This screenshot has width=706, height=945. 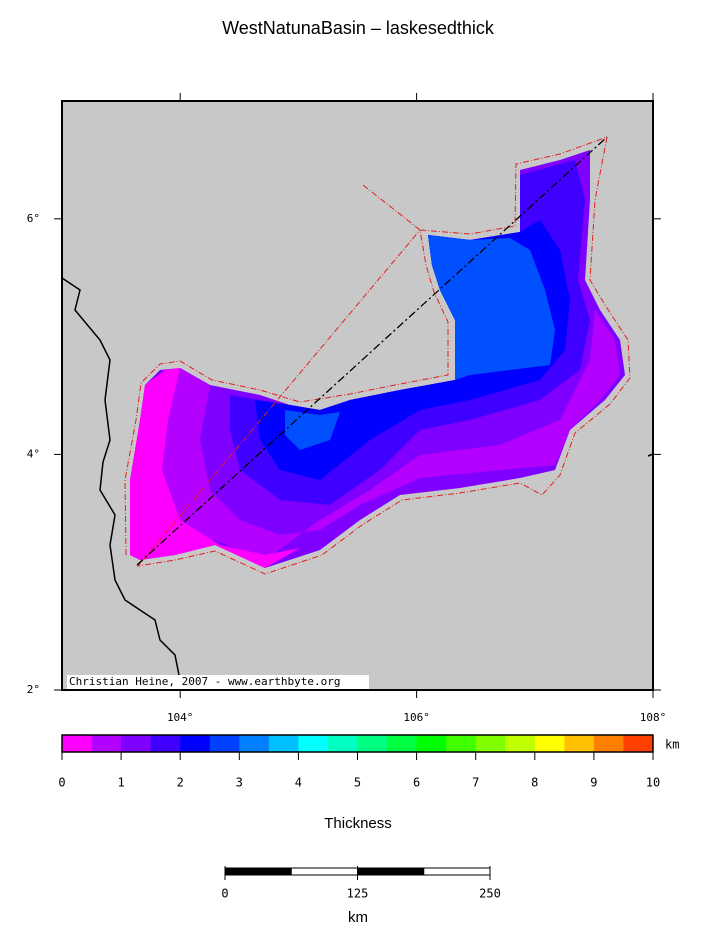 What do you see at coordinates (298, 783) in the screenshot?
I see `colorbar-tick-label: 4` at bounding box center [298, 783].